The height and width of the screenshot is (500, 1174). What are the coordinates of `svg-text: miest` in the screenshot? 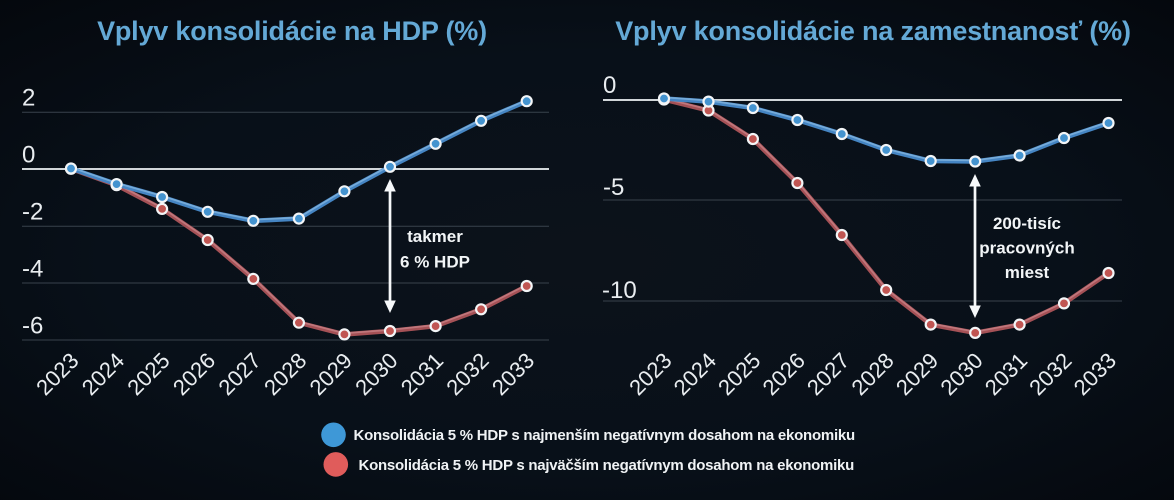 It's located at (1027, 272).